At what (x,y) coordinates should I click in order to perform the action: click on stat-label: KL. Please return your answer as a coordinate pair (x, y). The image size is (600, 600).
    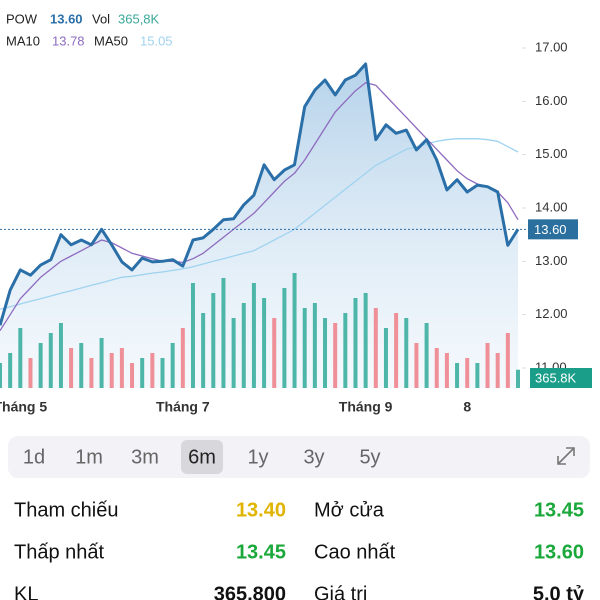
    Looking at the image, I should click on (26, 591).